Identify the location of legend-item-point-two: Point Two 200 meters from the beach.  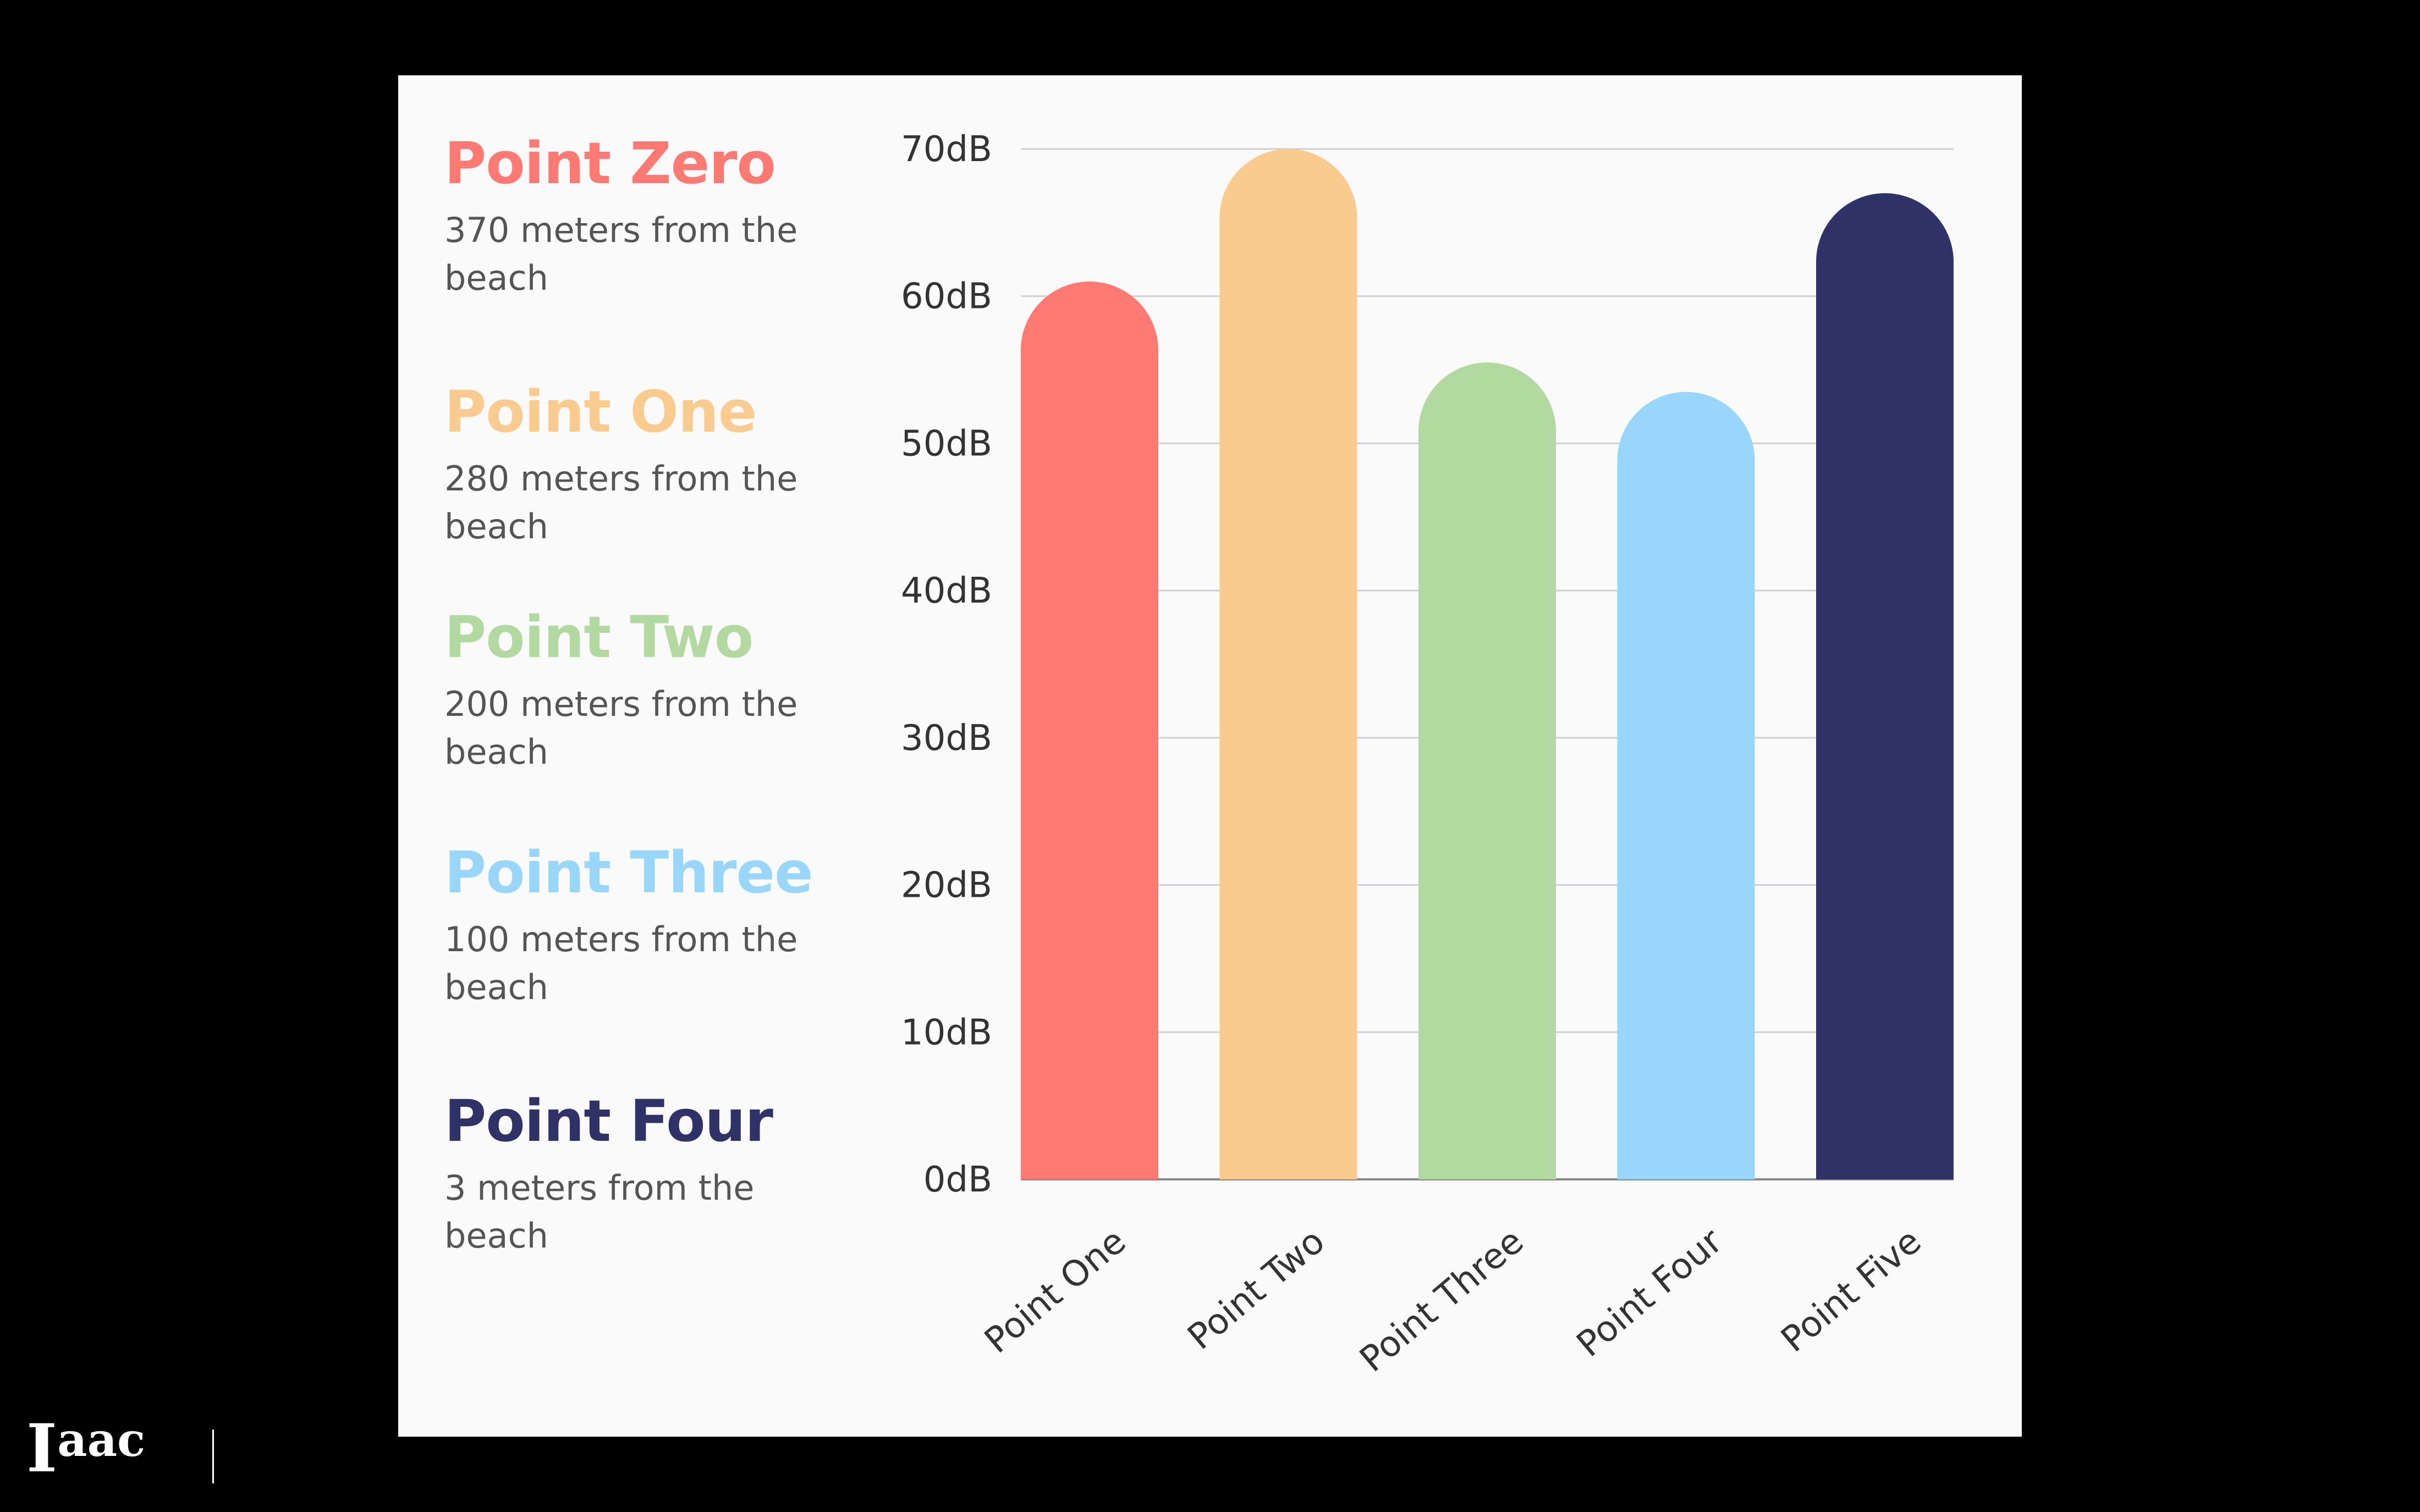
(653, 693).